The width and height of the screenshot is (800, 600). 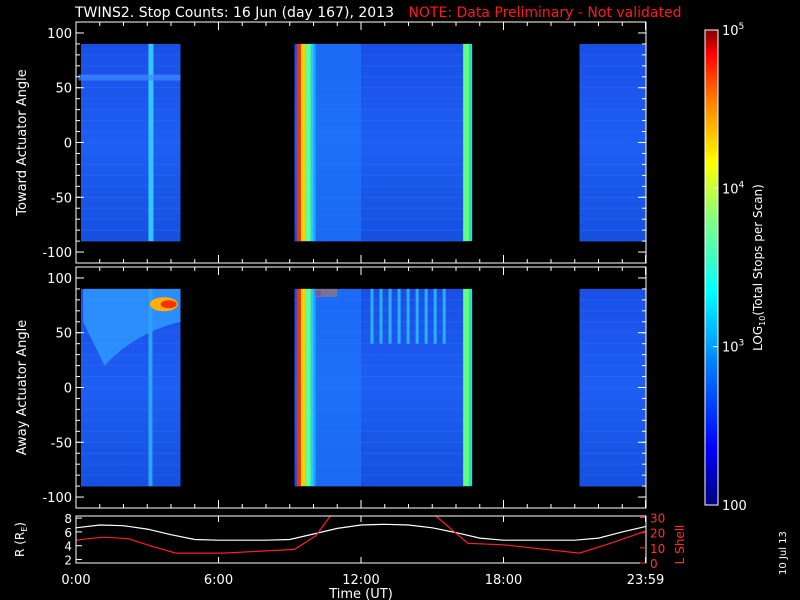 What do you see at coordinates (168, 304) in the screenshot?
I see `hot-spot-inner` at bounding box center [168, 304].